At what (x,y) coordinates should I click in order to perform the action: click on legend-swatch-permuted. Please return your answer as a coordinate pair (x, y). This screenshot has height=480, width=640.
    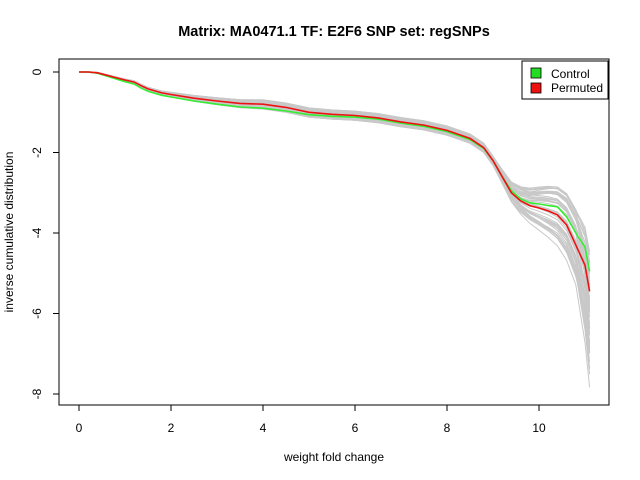
    Looking at the image, I should click on (536, 88).